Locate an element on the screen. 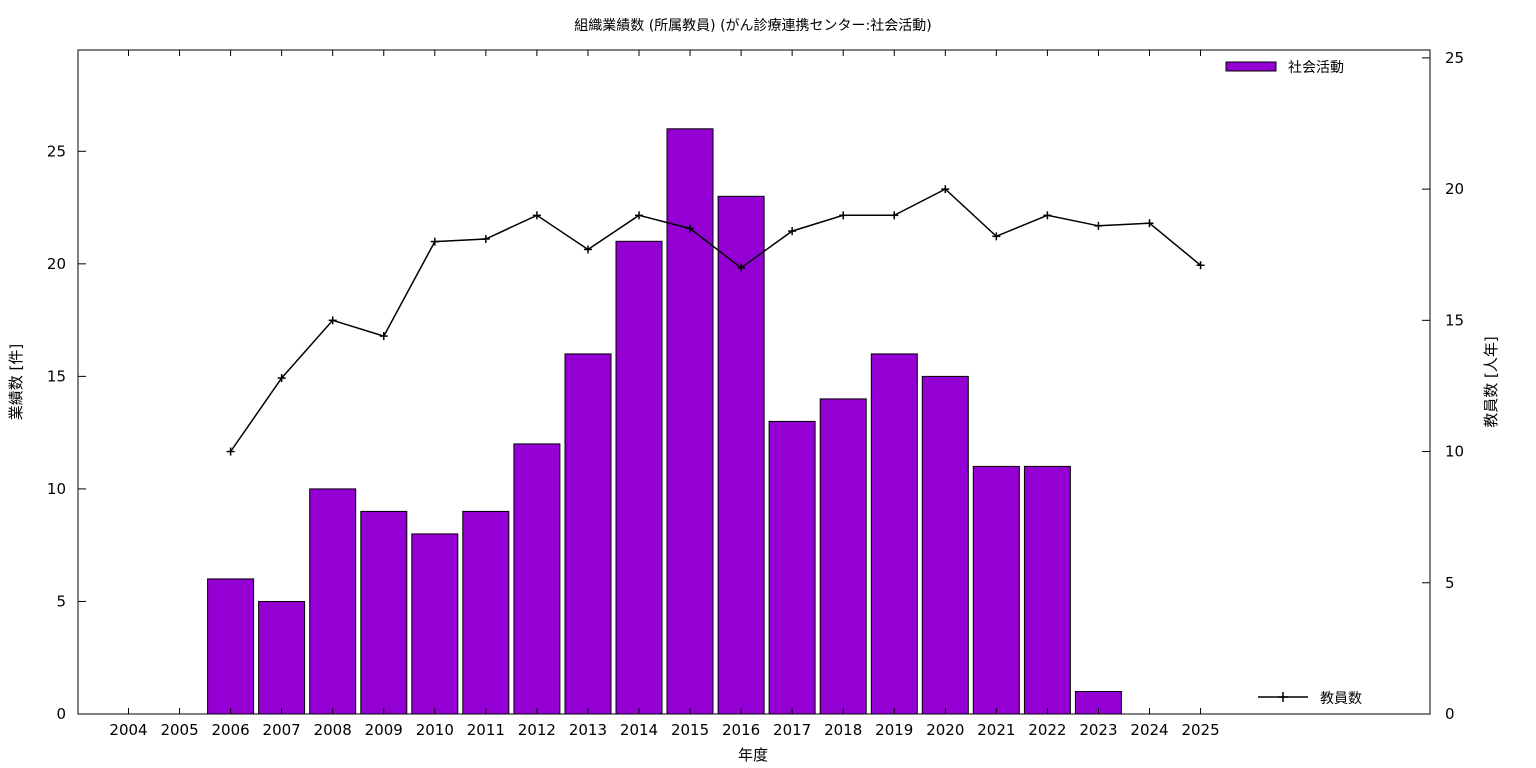 This screenshot has height=768, width=1536. bar-2007 is located at coordinates (282, 658).